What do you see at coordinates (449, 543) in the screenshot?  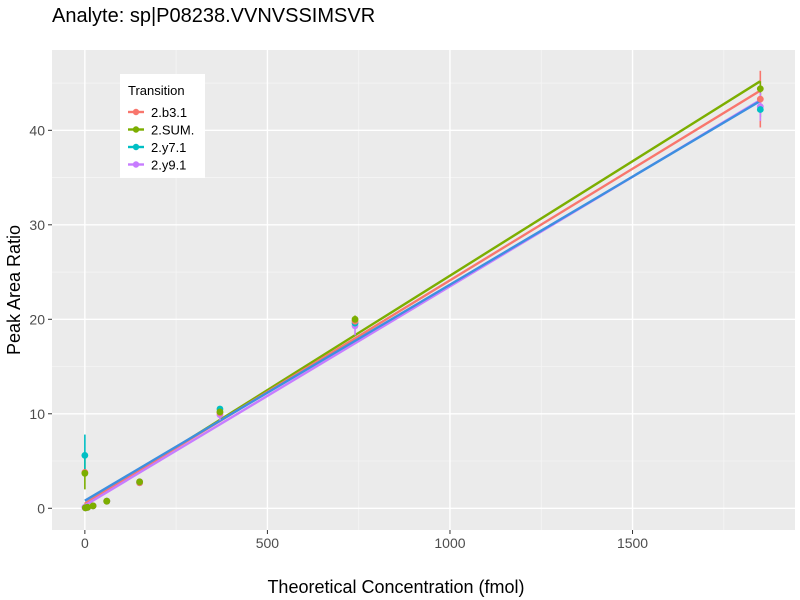 I see `x-tick-label: 1000` at bounding box center [449, 543].